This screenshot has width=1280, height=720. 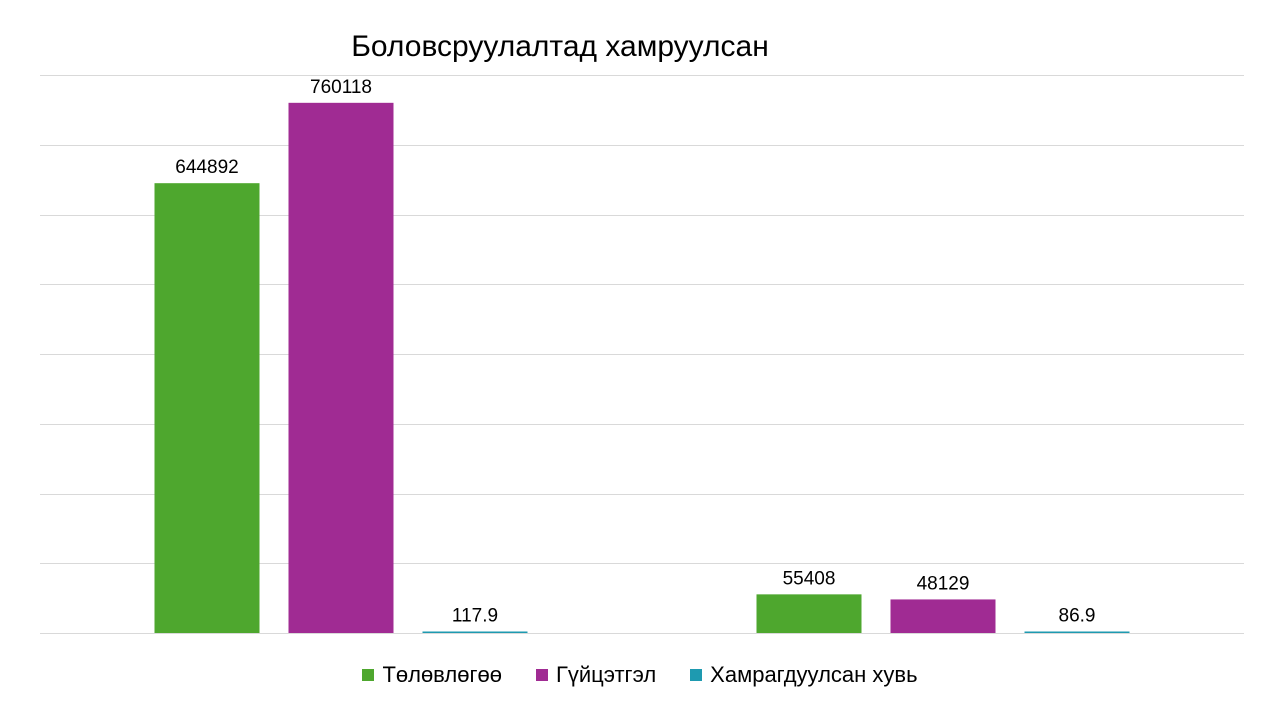 What do you see at coordinates (442, 674) in the screenshot?
I see `legend-label: Төлөвлөгөө` at bounding box center [442, 674].